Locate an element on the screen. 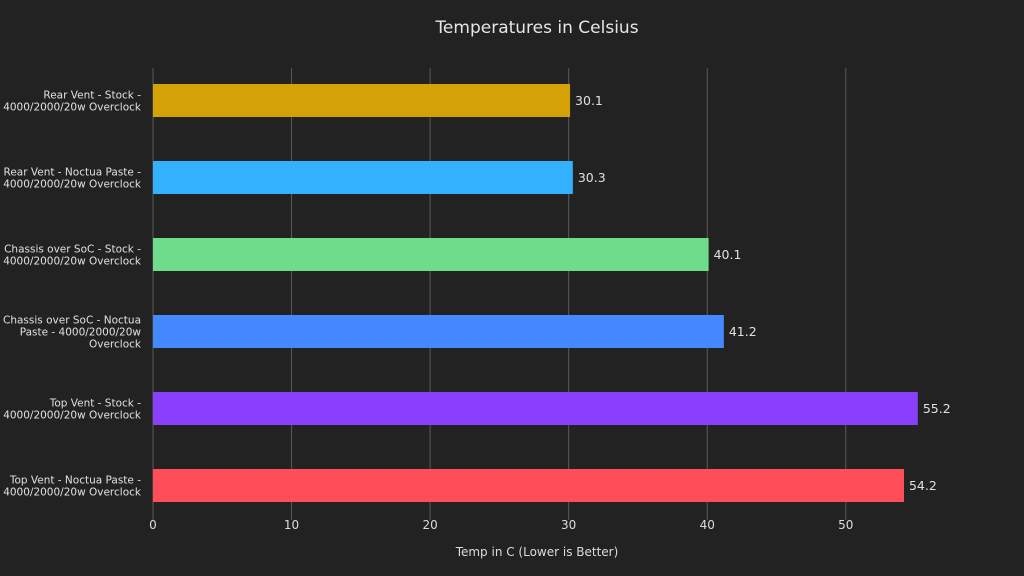 This screenshot has width=1024, height=576. x-tick-label: 50 is located at coordinates (845, 525).